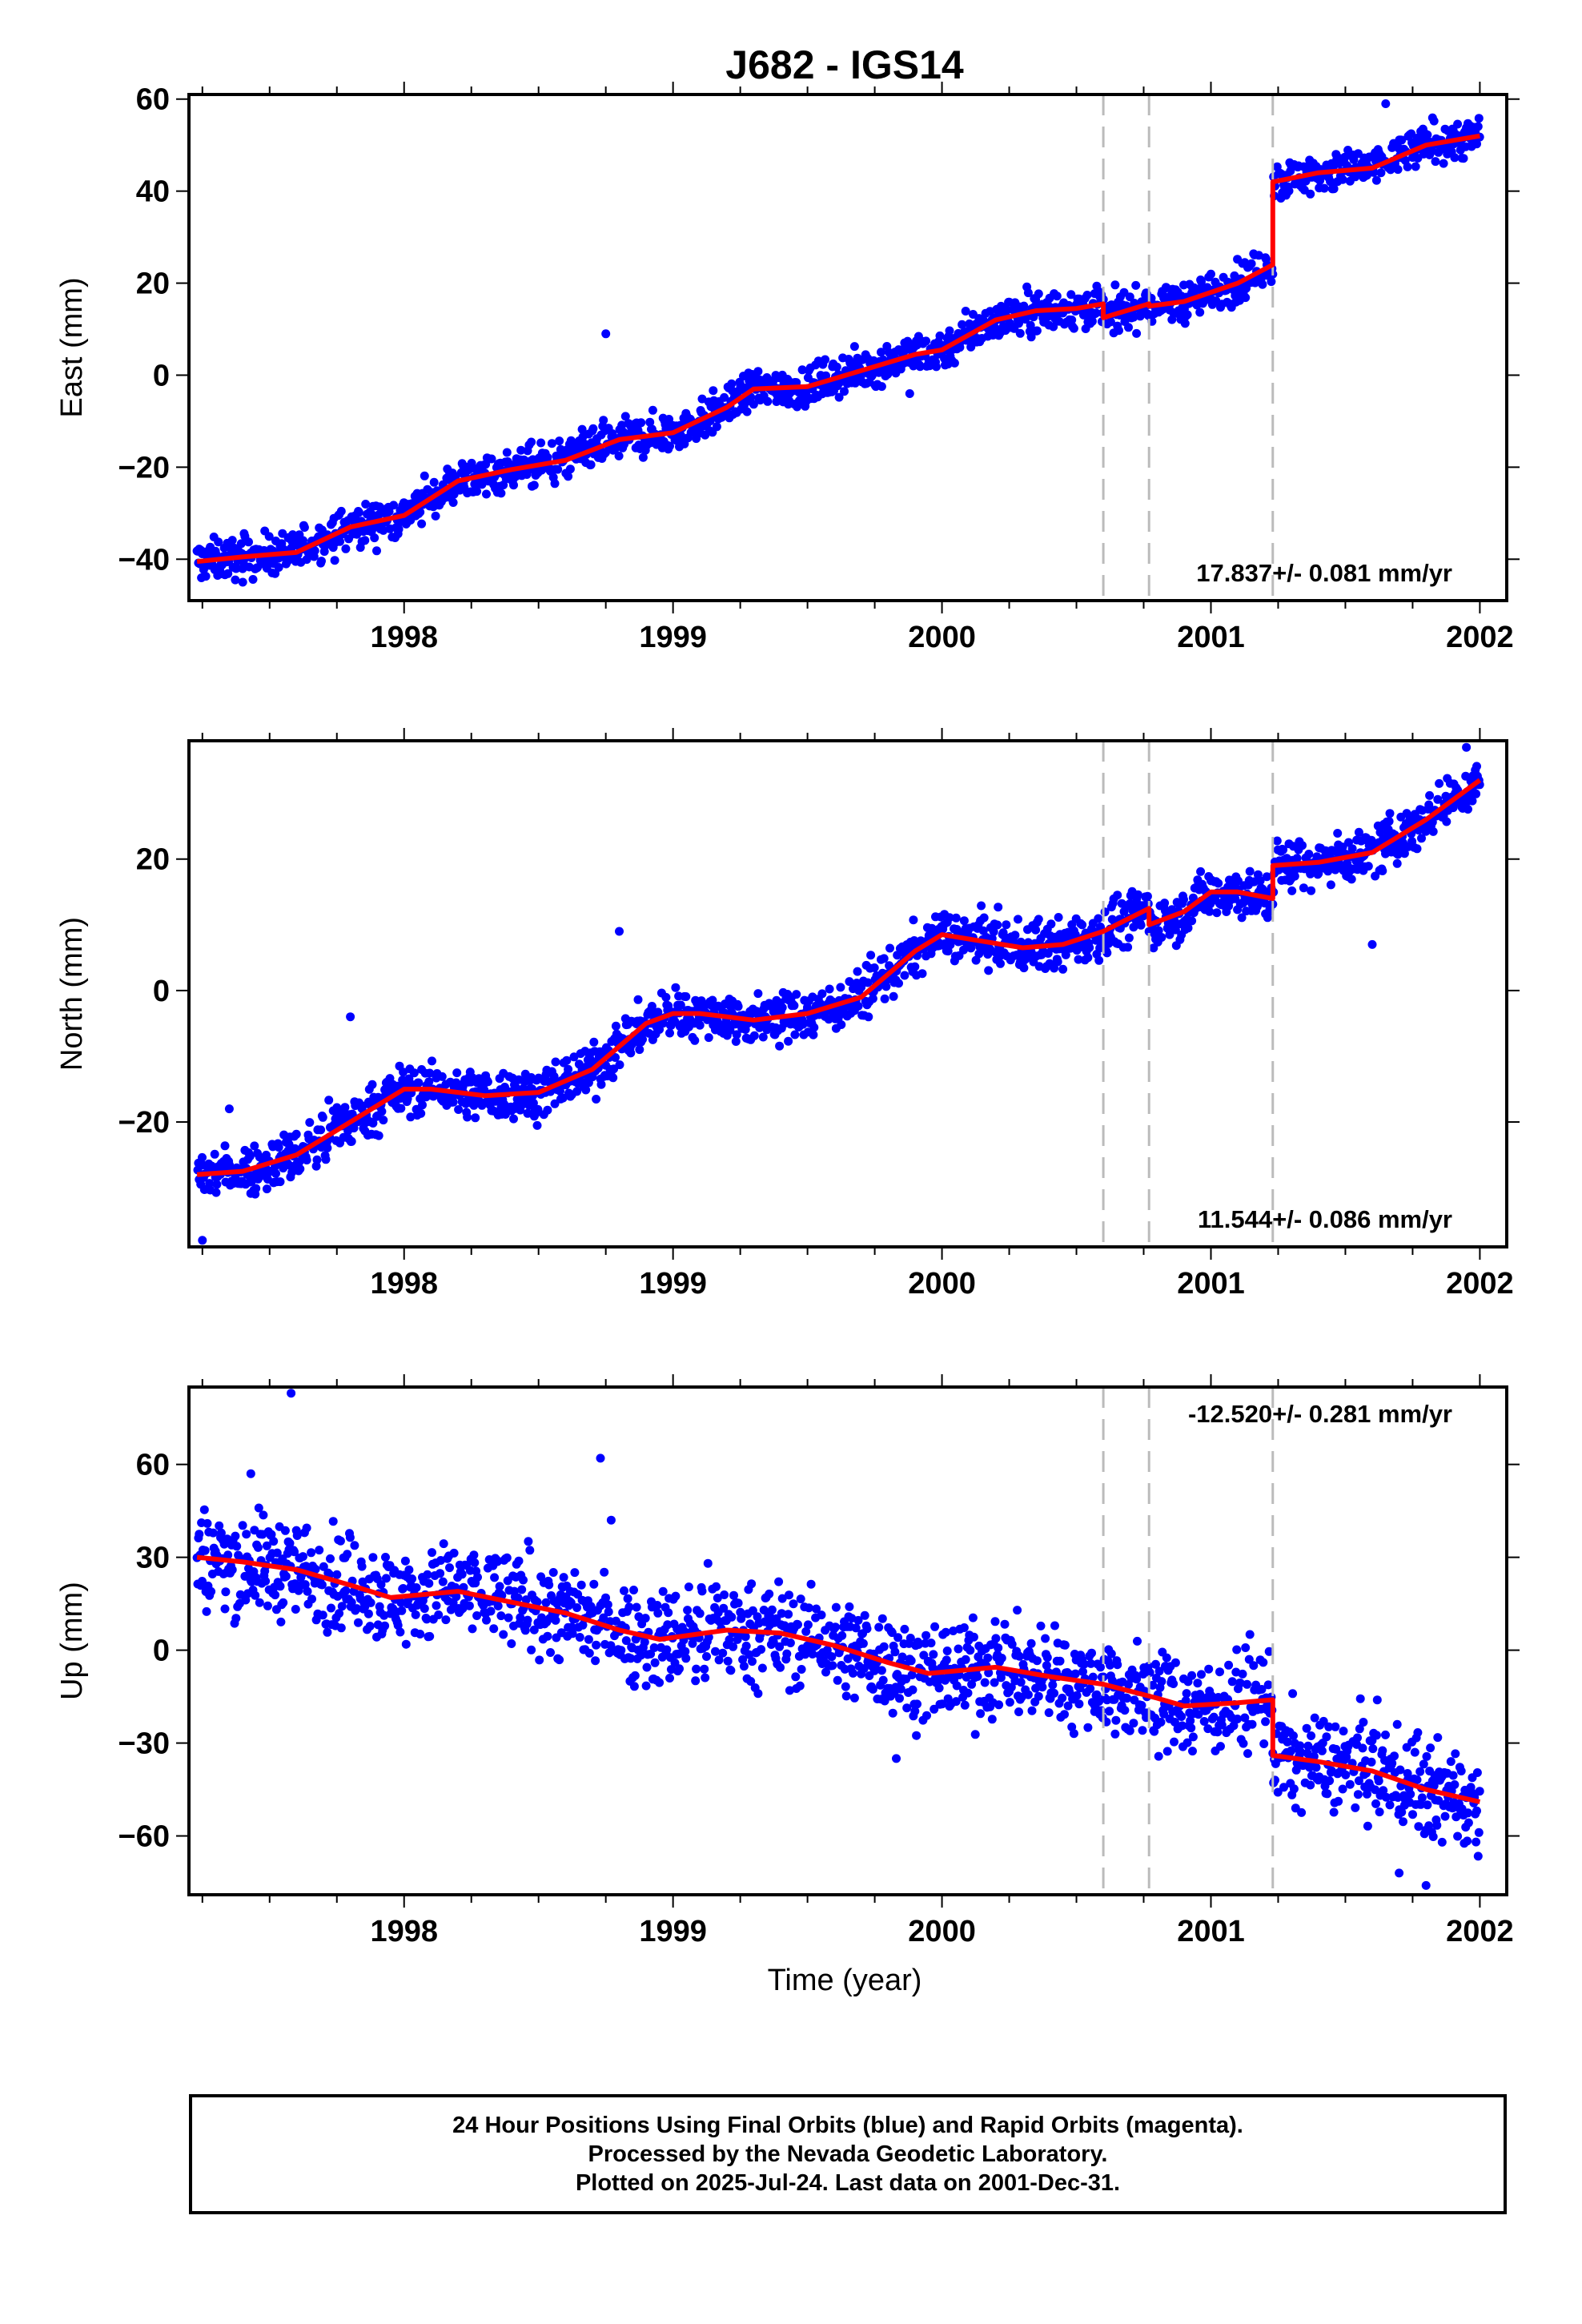  Describe the element at coordinates (839, 977) in the screenshot. I see `north-model-line` at that location.